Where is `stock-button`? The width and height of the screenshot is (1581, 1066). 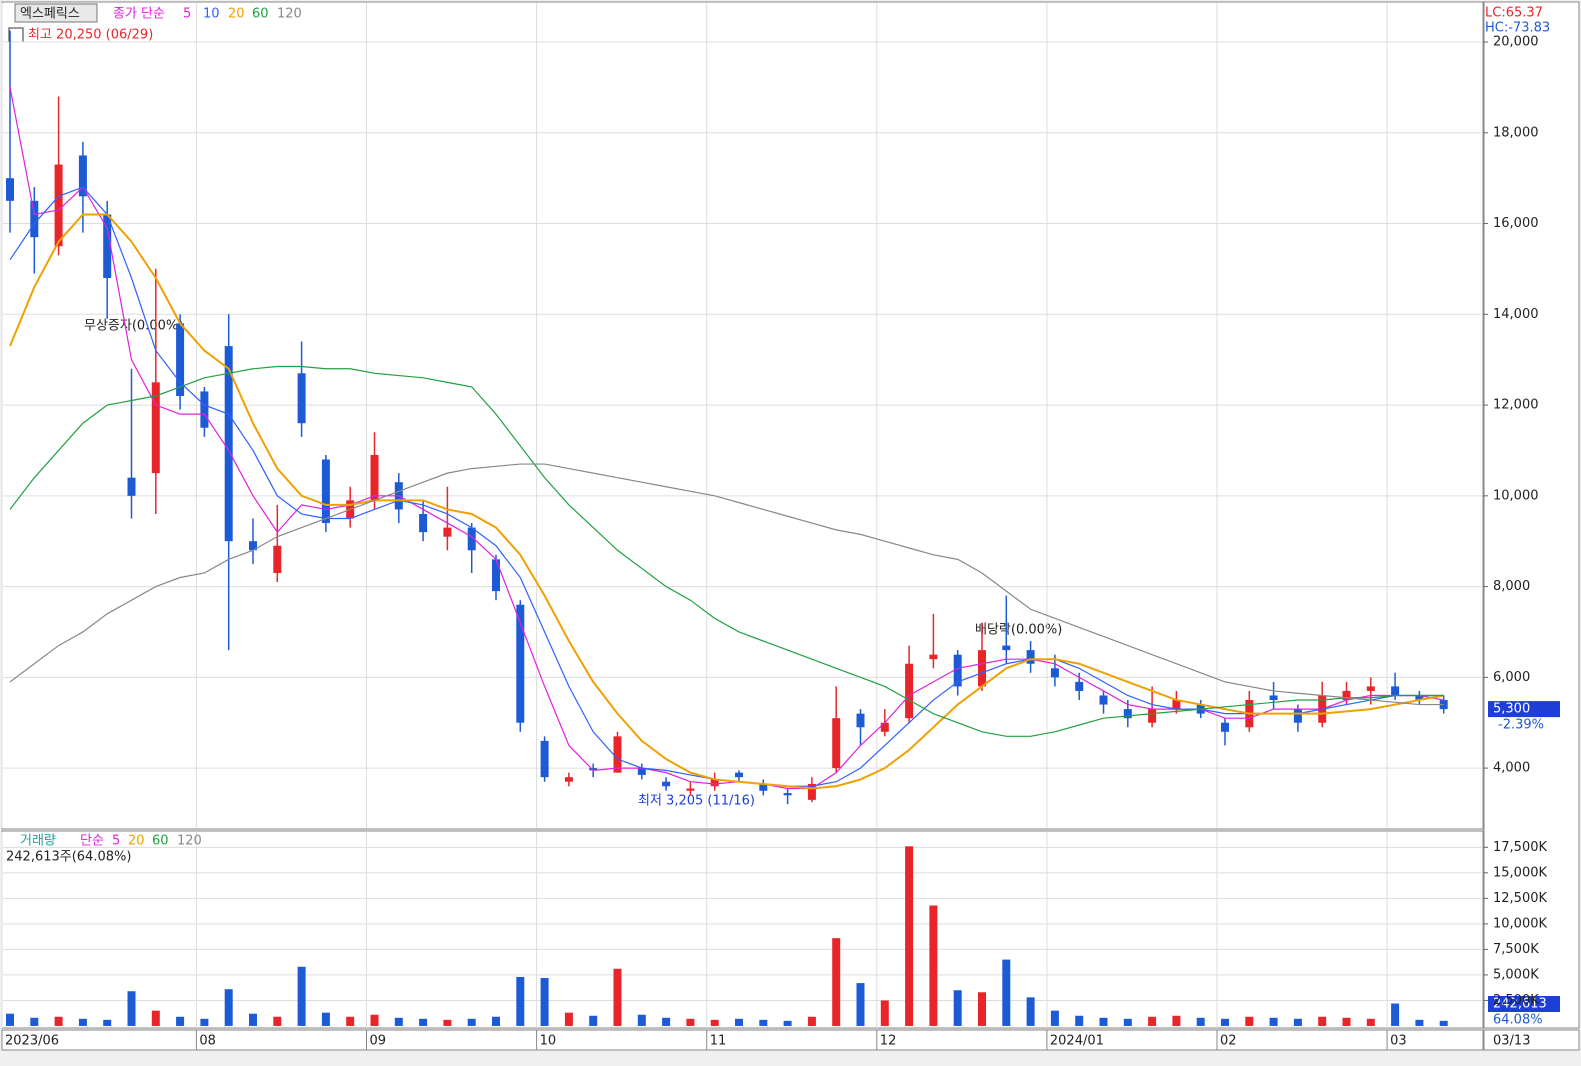
stock-button is located at coordinates (56, 13).